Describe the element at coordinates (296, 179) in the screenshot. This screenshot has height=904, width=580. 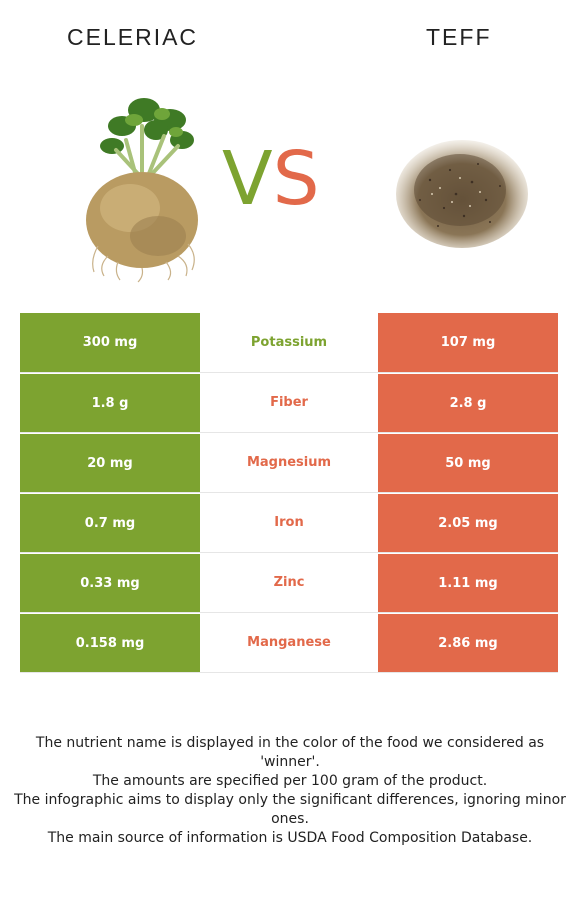
I see `vs-s: S` at that location.